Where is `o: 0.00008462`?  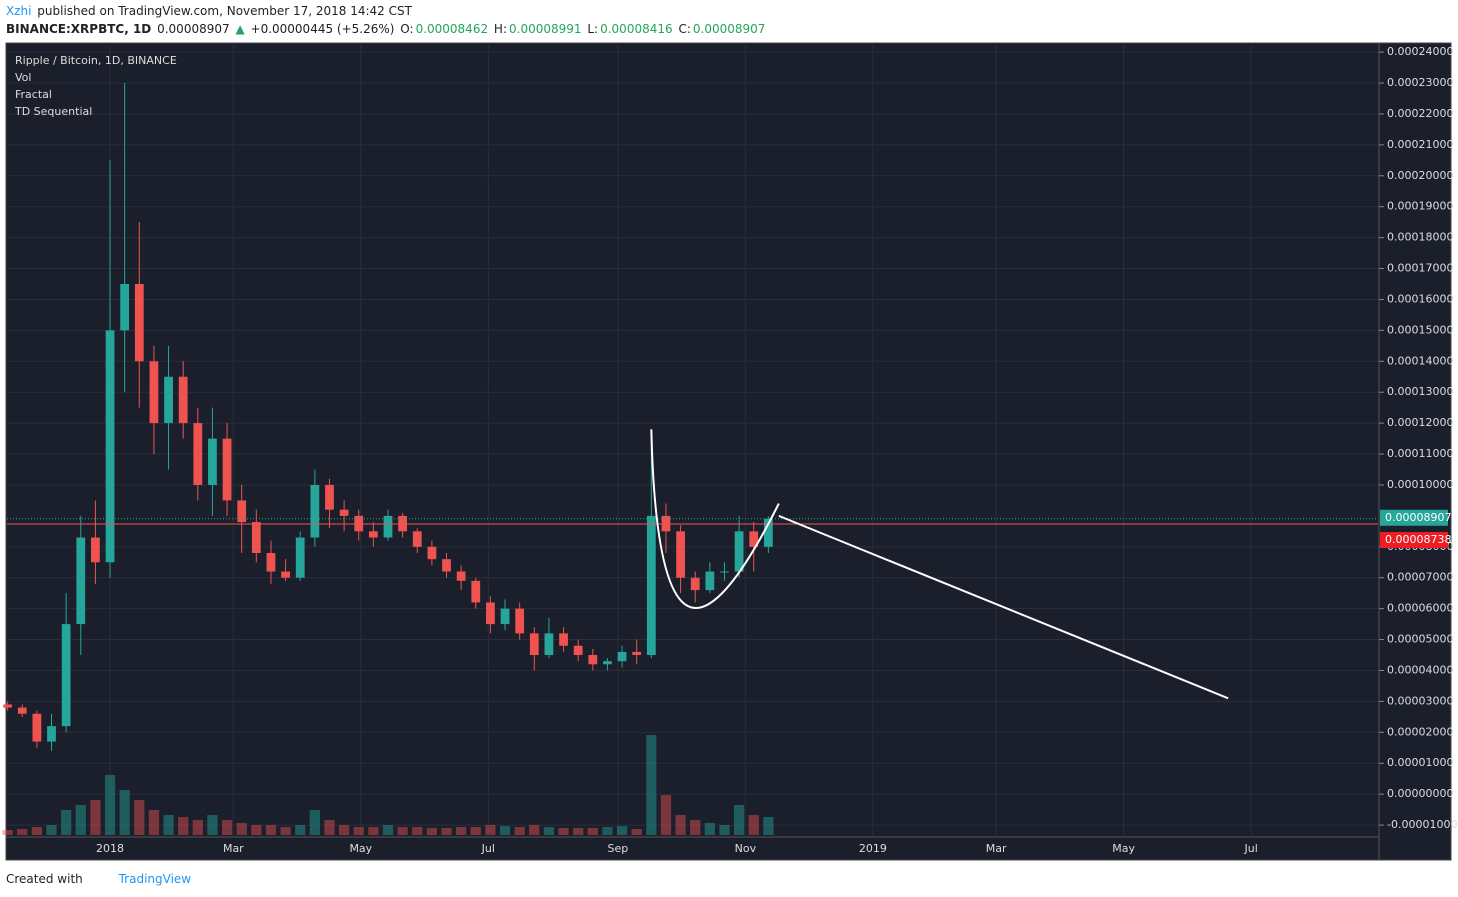 o: 0.00008462 is located at coordinates (452, 29).